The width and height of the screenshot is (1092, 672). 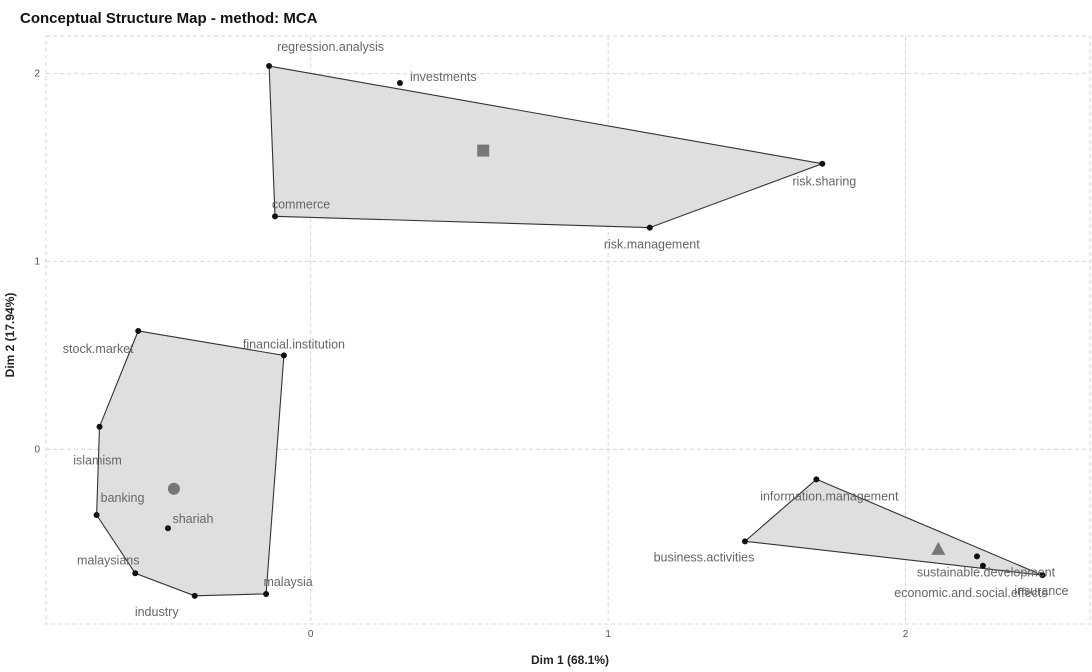 What do you see at coordinates (287, 582) in the screenshot?
I see `label-malaysia: malaysia` at bounding box center [287, 582].